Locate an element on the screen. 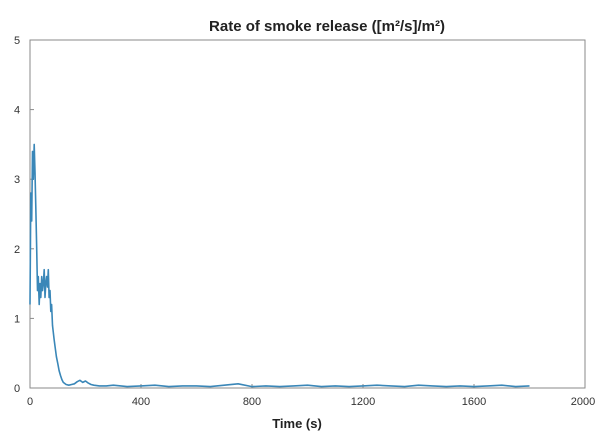  y-tick-label: 5 is located at coordinates (17, 41).